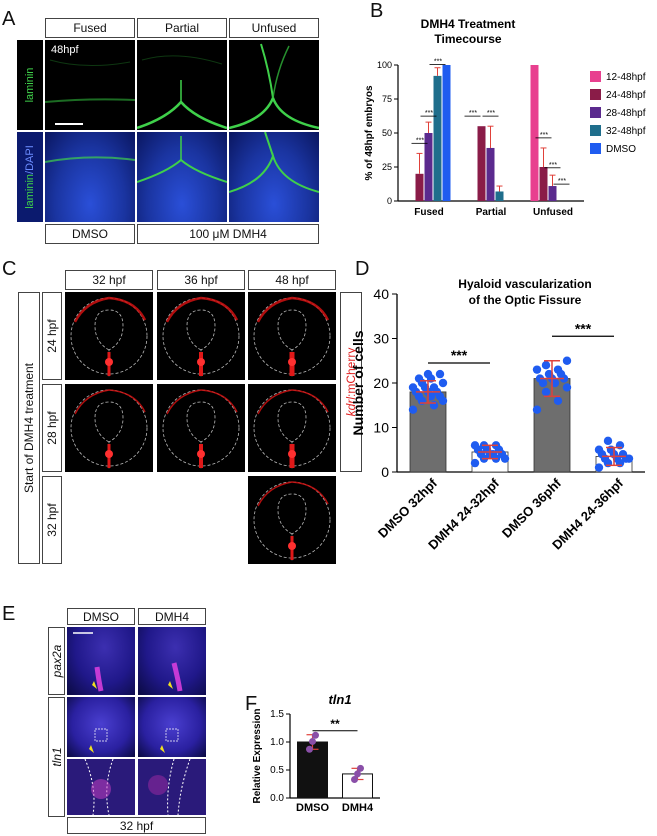 The height and width of the screenshot is (836, 657). What do you see at coordinates (387, 167) in the screenshot?
I see `chart-b-ytick-label: 25` at bounding box center [387, 167].